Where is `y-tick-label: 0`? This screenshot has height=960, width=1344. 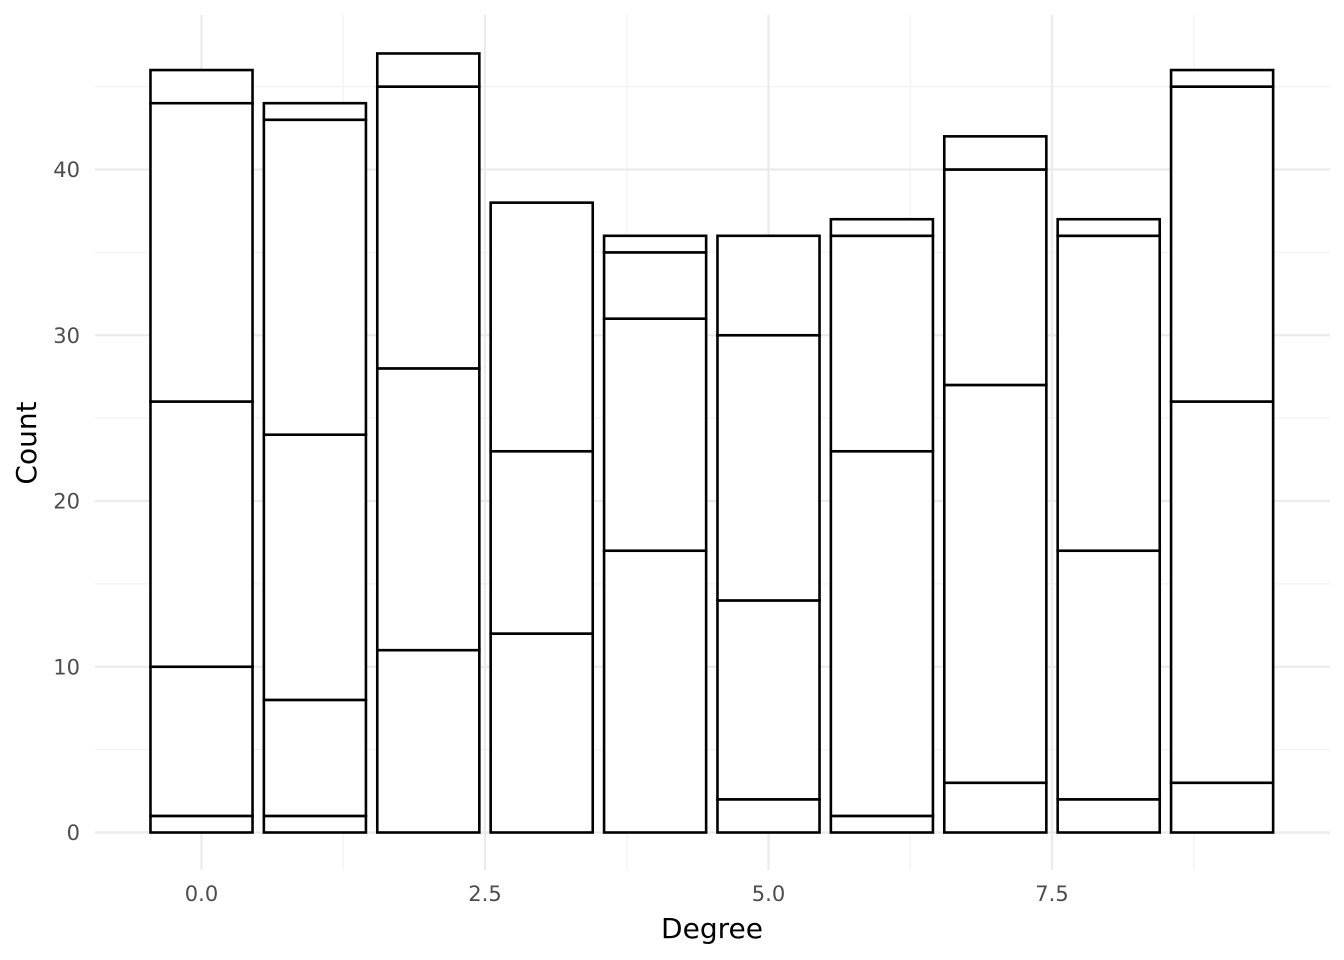 y-tick-label: 0 is located at coordinates (73, 833).